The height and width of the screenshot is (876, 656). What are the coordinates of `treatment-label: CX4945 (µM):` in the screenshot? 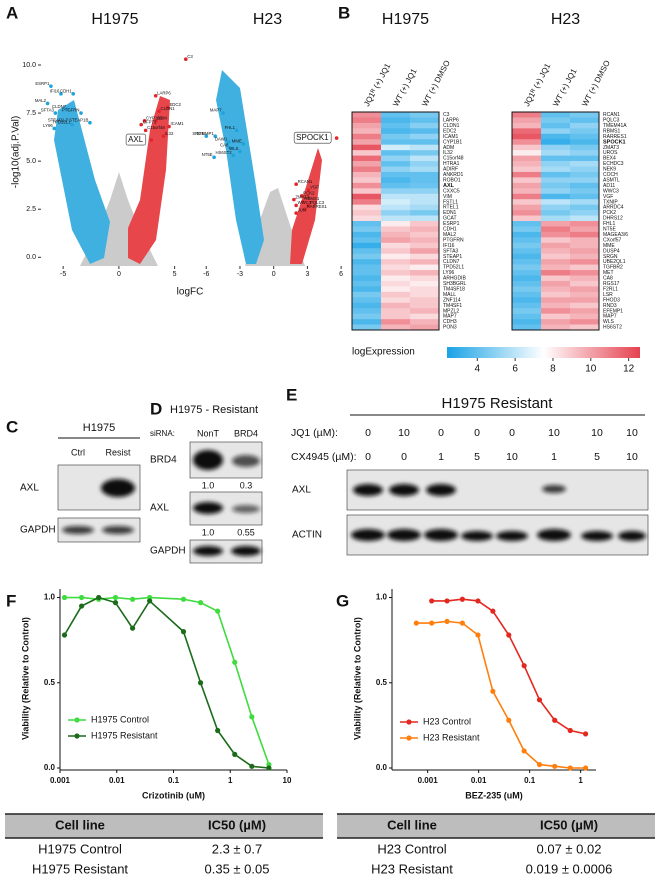 It's located at (324, 457).